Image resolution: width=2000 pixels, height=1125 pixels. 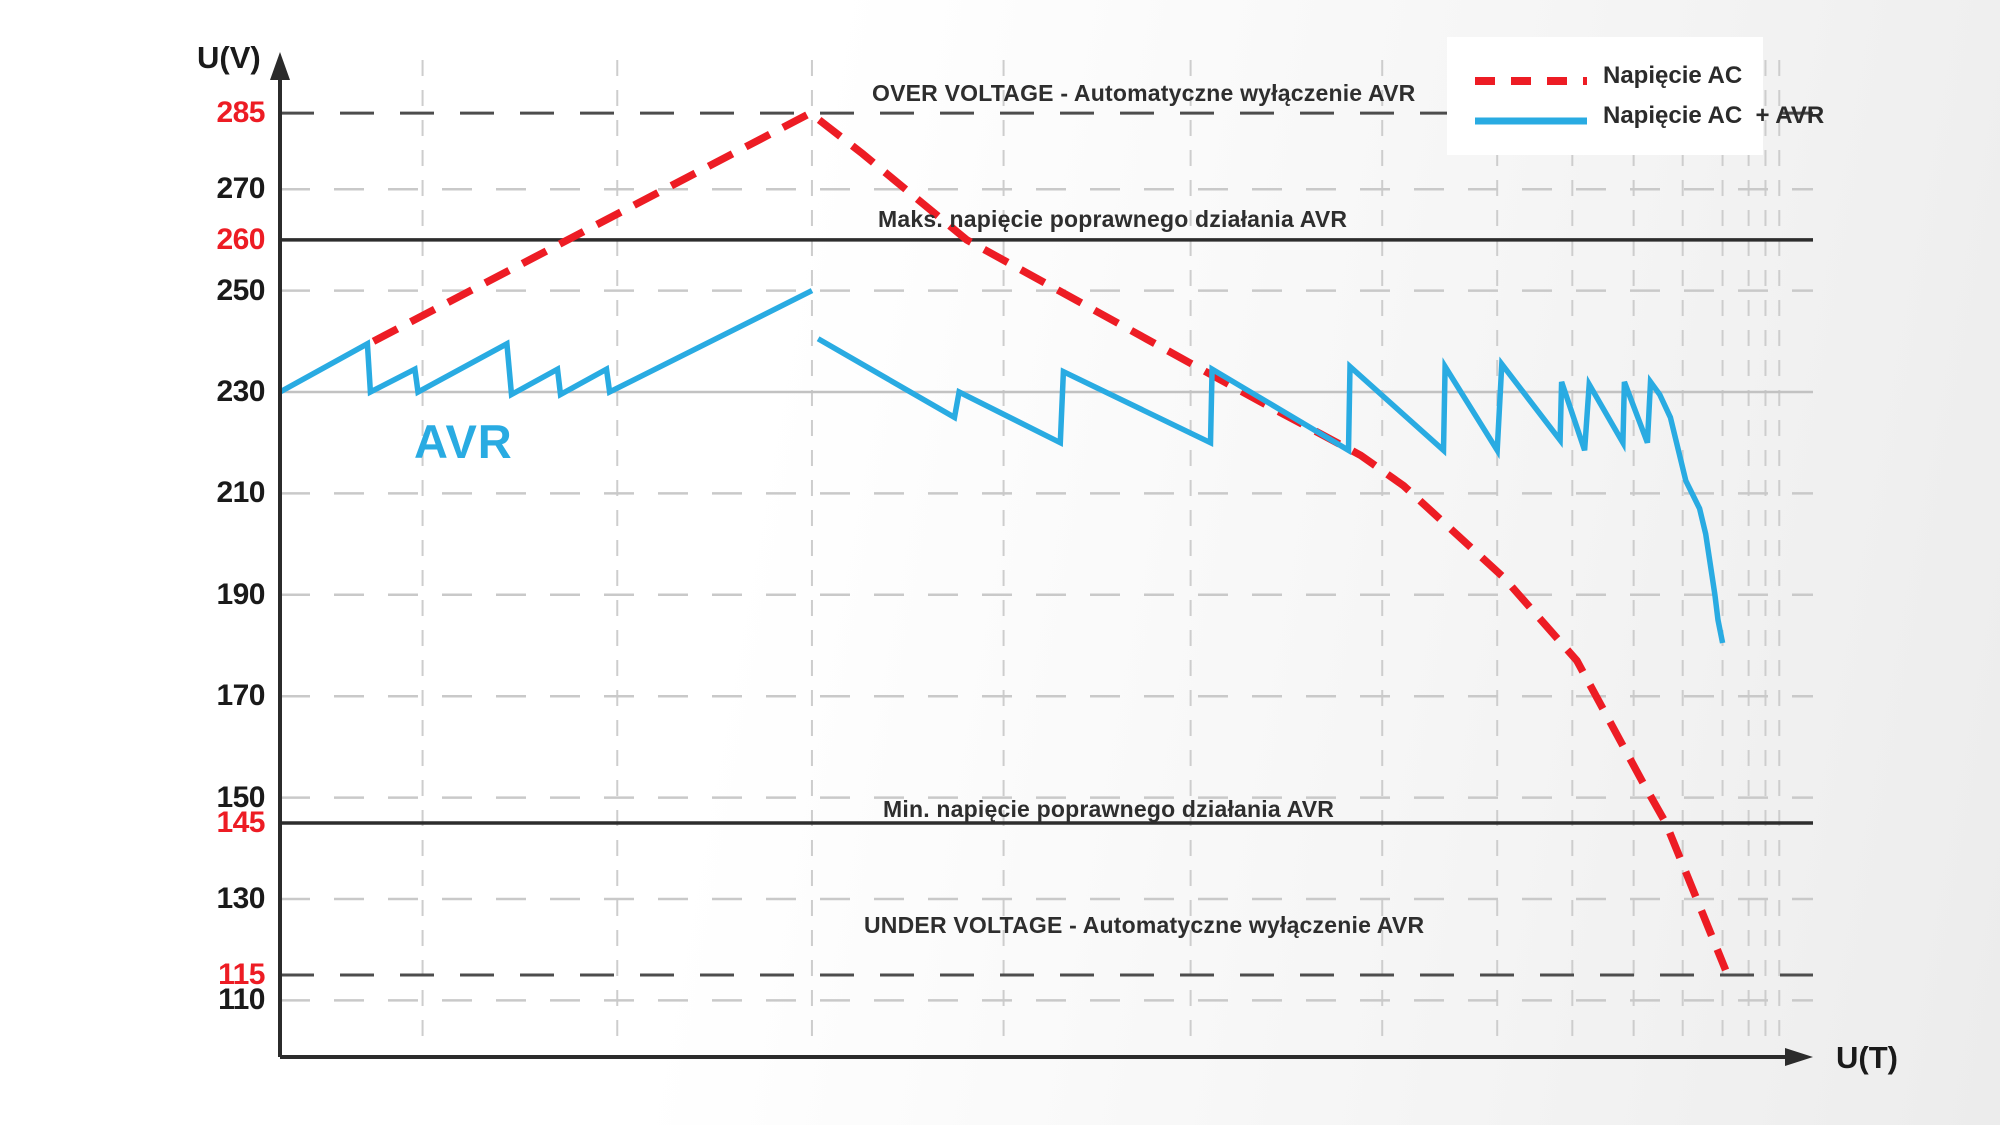 What do you see at coordinates (241, 1000) in the screenshot?
I see `y-tick-110: 110` at bounding box center [241, 1000].